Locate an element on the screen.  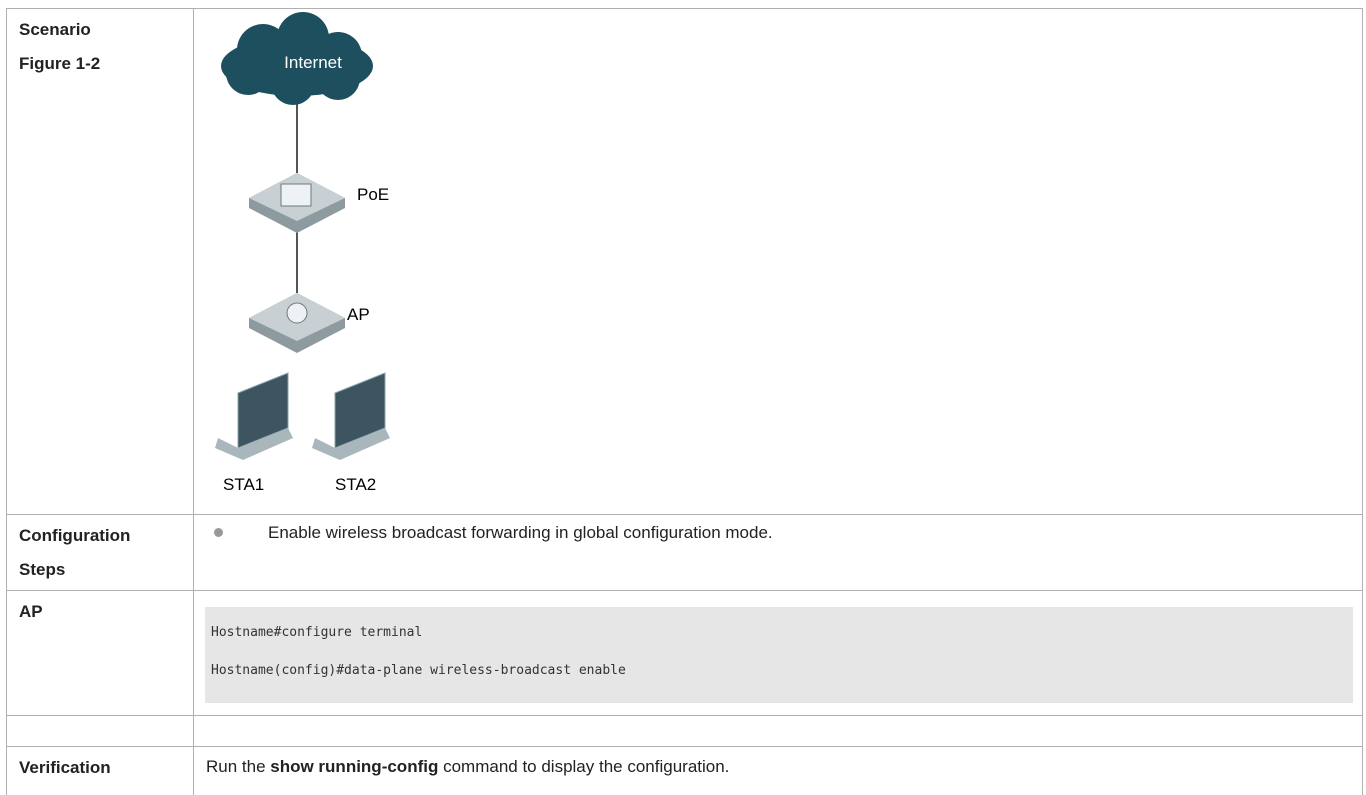
label-cell: Verification is located at coordinates (100, 770).